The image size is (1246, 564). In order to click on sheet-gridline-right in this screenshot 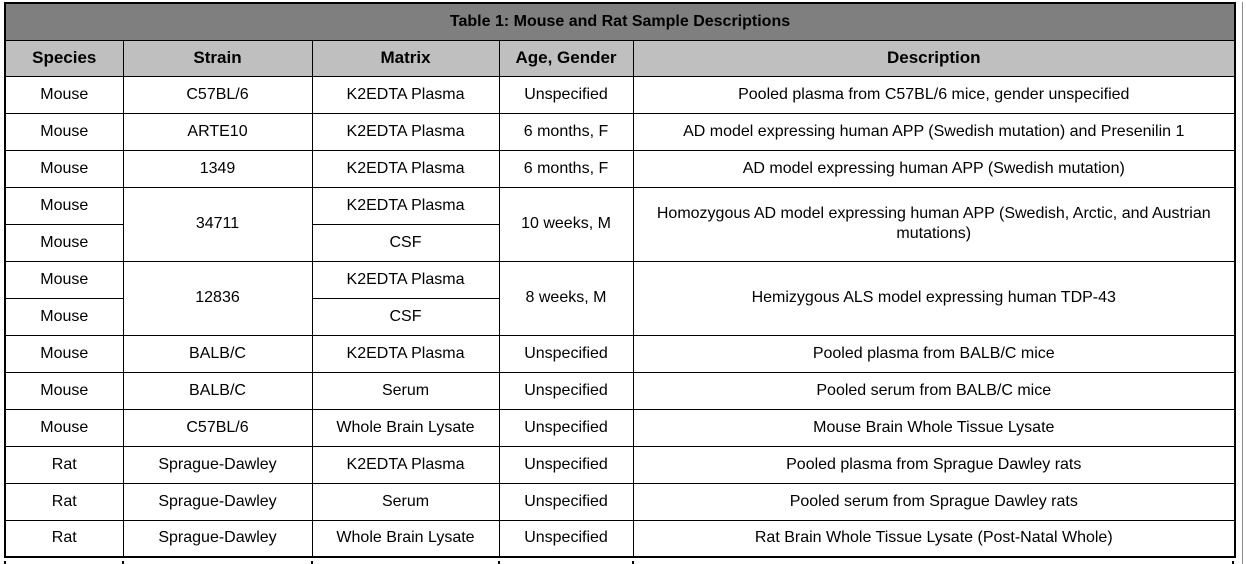, I will do `click(1242, 283)`.